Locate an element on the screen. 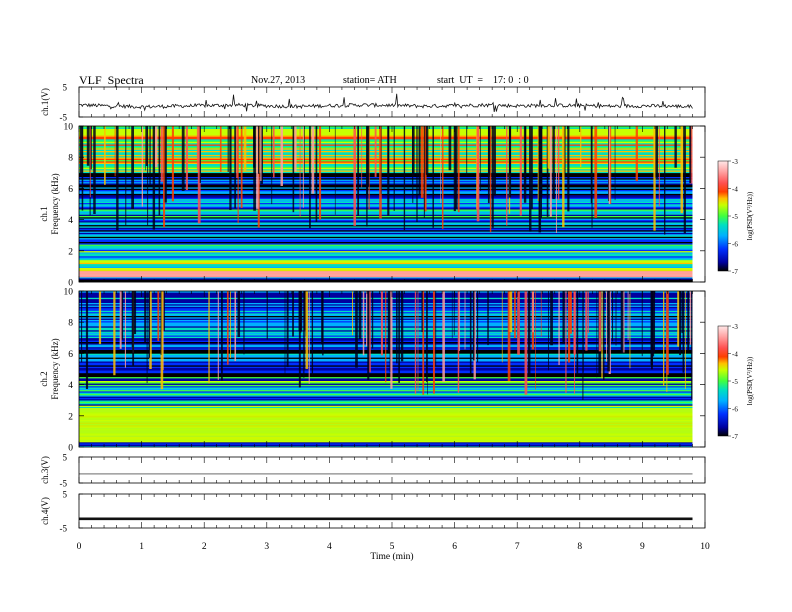 The image size is (792, 612). waveform-trace is located at coordinates (385, 102).